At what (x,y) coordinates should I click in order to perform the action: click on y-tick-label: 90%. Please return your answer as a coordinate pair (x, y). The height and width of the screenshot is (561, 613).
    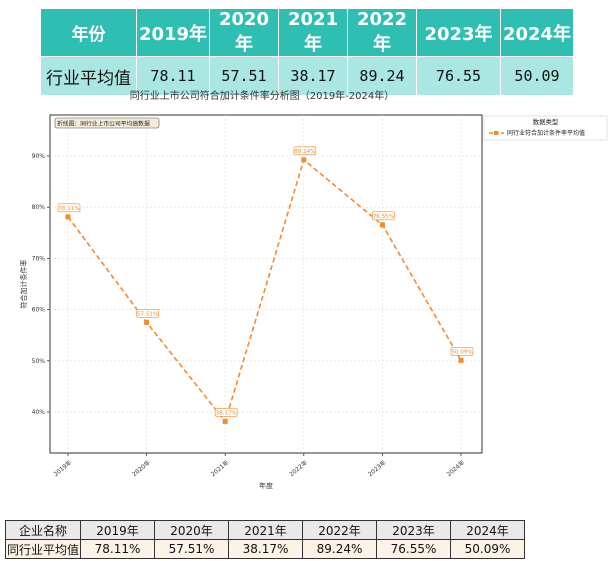
    Looking at the image, I should click on (39, 156).